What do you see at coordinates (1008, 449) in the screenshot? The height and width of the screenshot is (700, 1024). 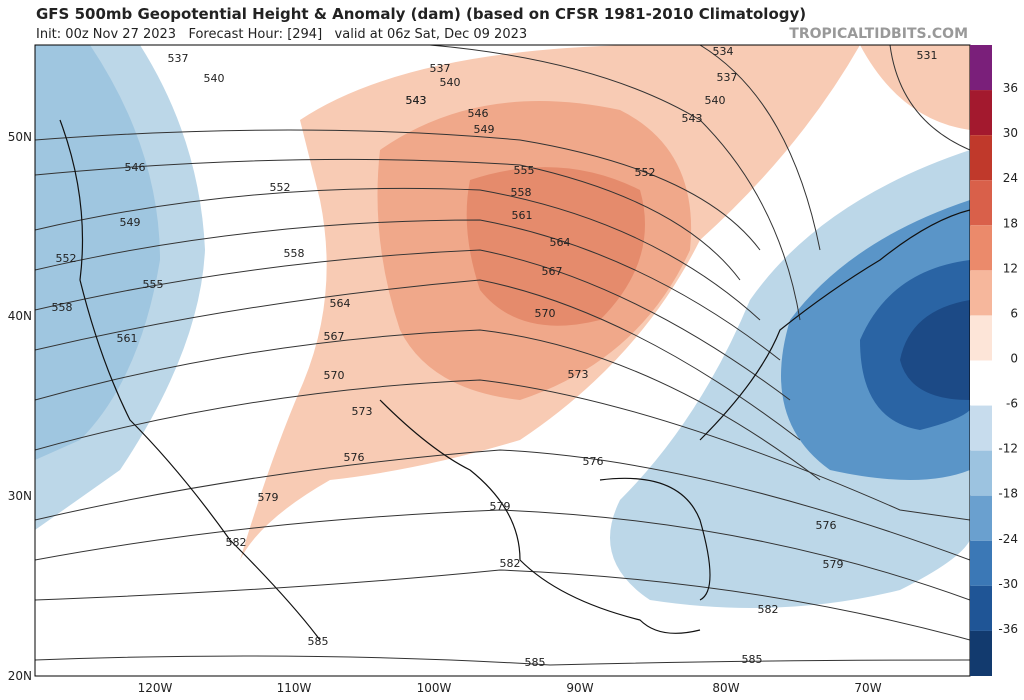 I see `colorbar-label: -12` at bounding box center [1008, 449].